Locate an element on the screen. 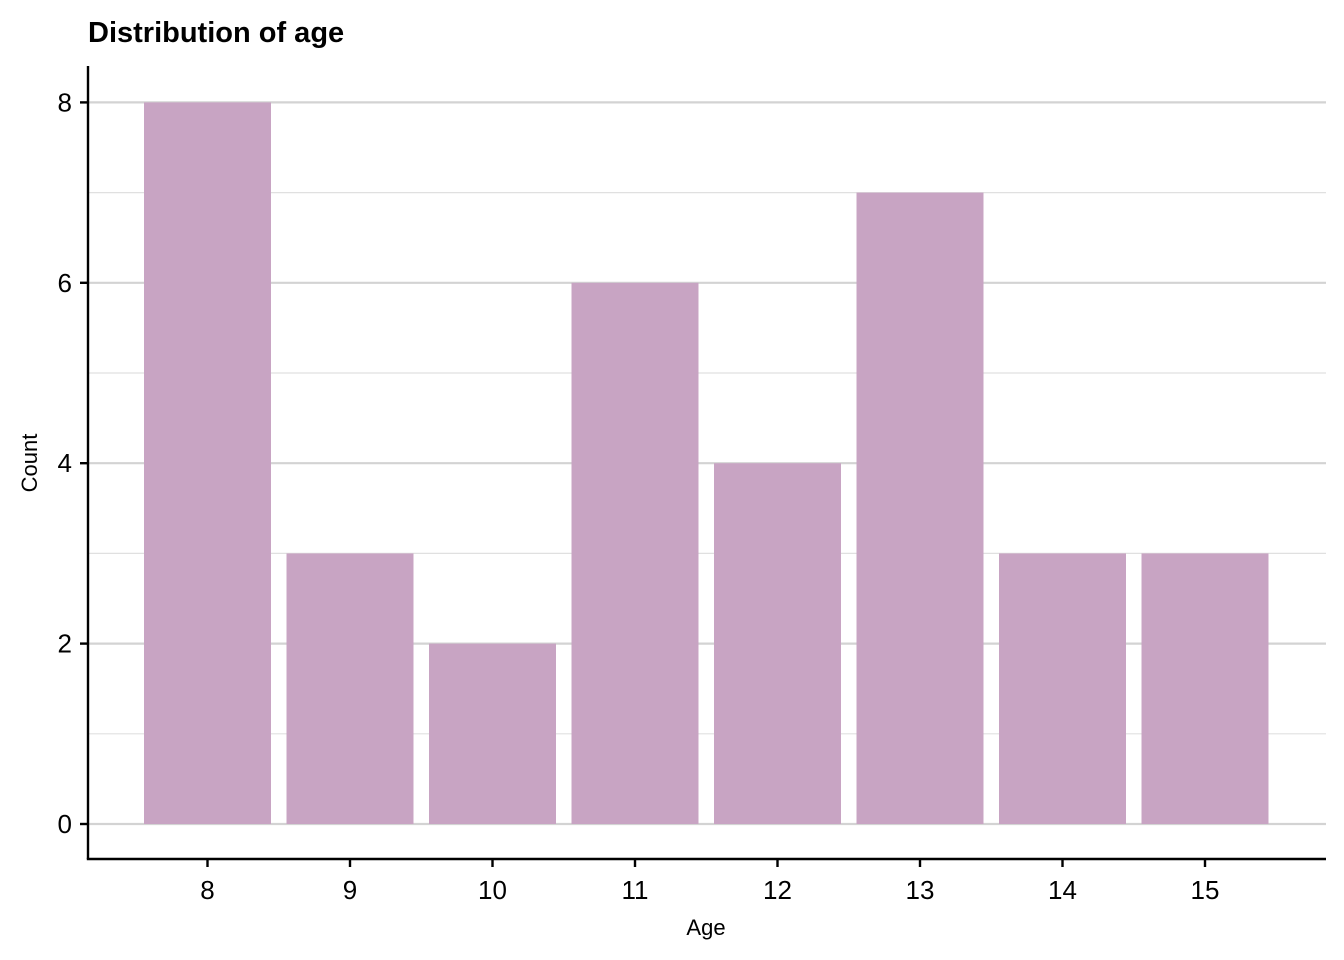 This screenshot has height=960, width=1344. x-tick-label: 15 is located at coordinates (1205, 890).